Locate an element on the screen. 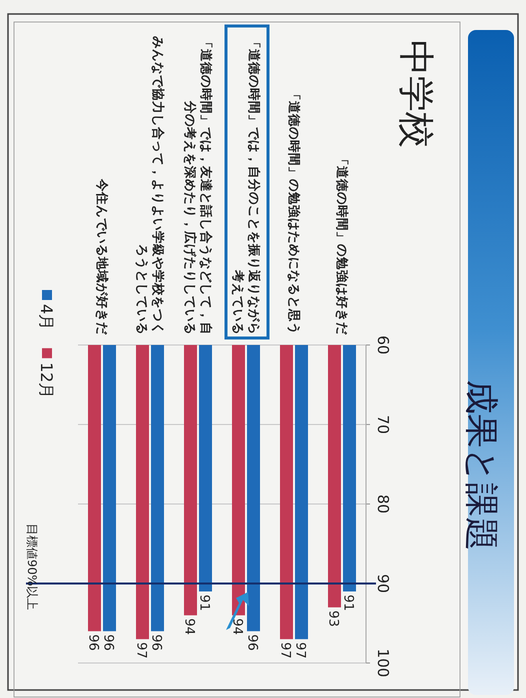 This screenshot has height=698, width=526. y-tick-label: 70 is located at coordinates (383, 424).